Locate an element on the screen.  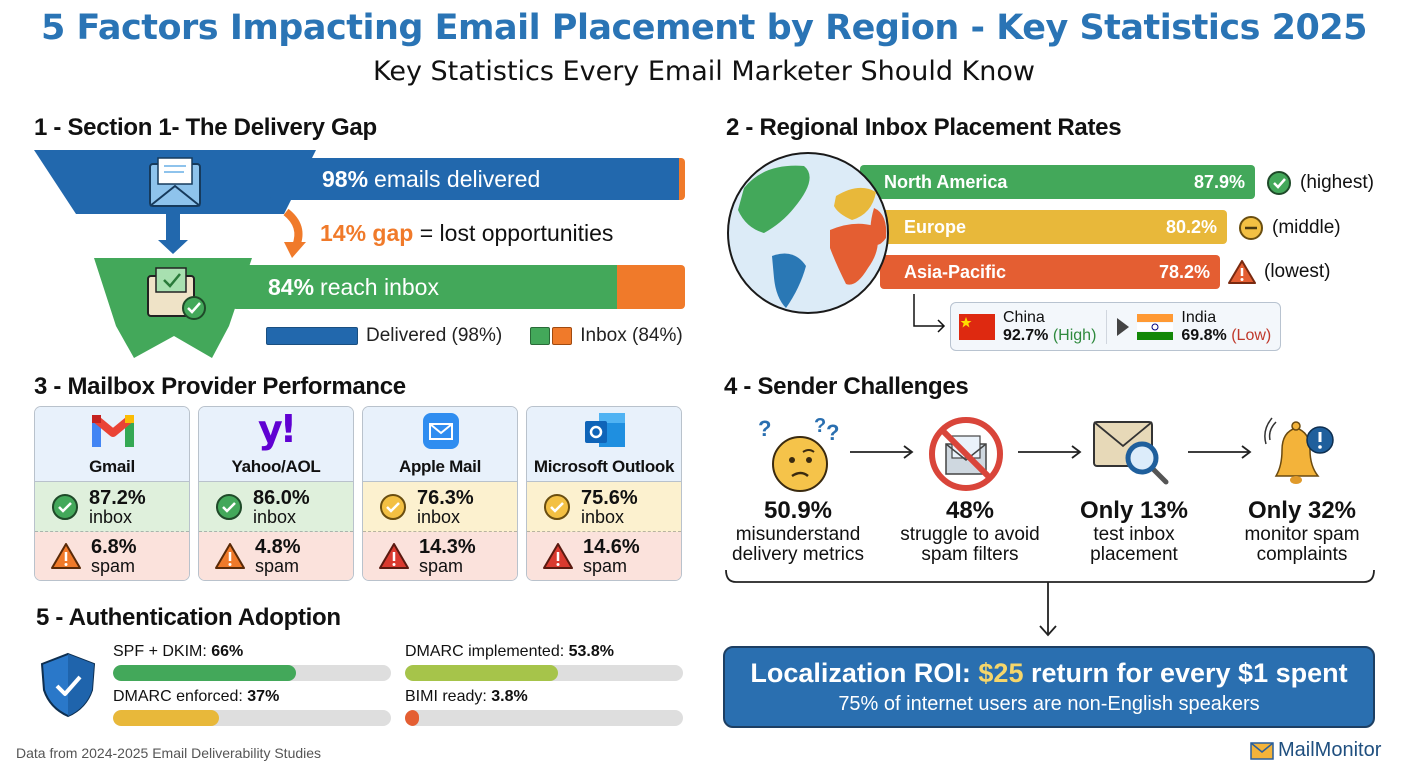
region-bar-europe: Europe 80.2% is located at coordinates (1053, 227).